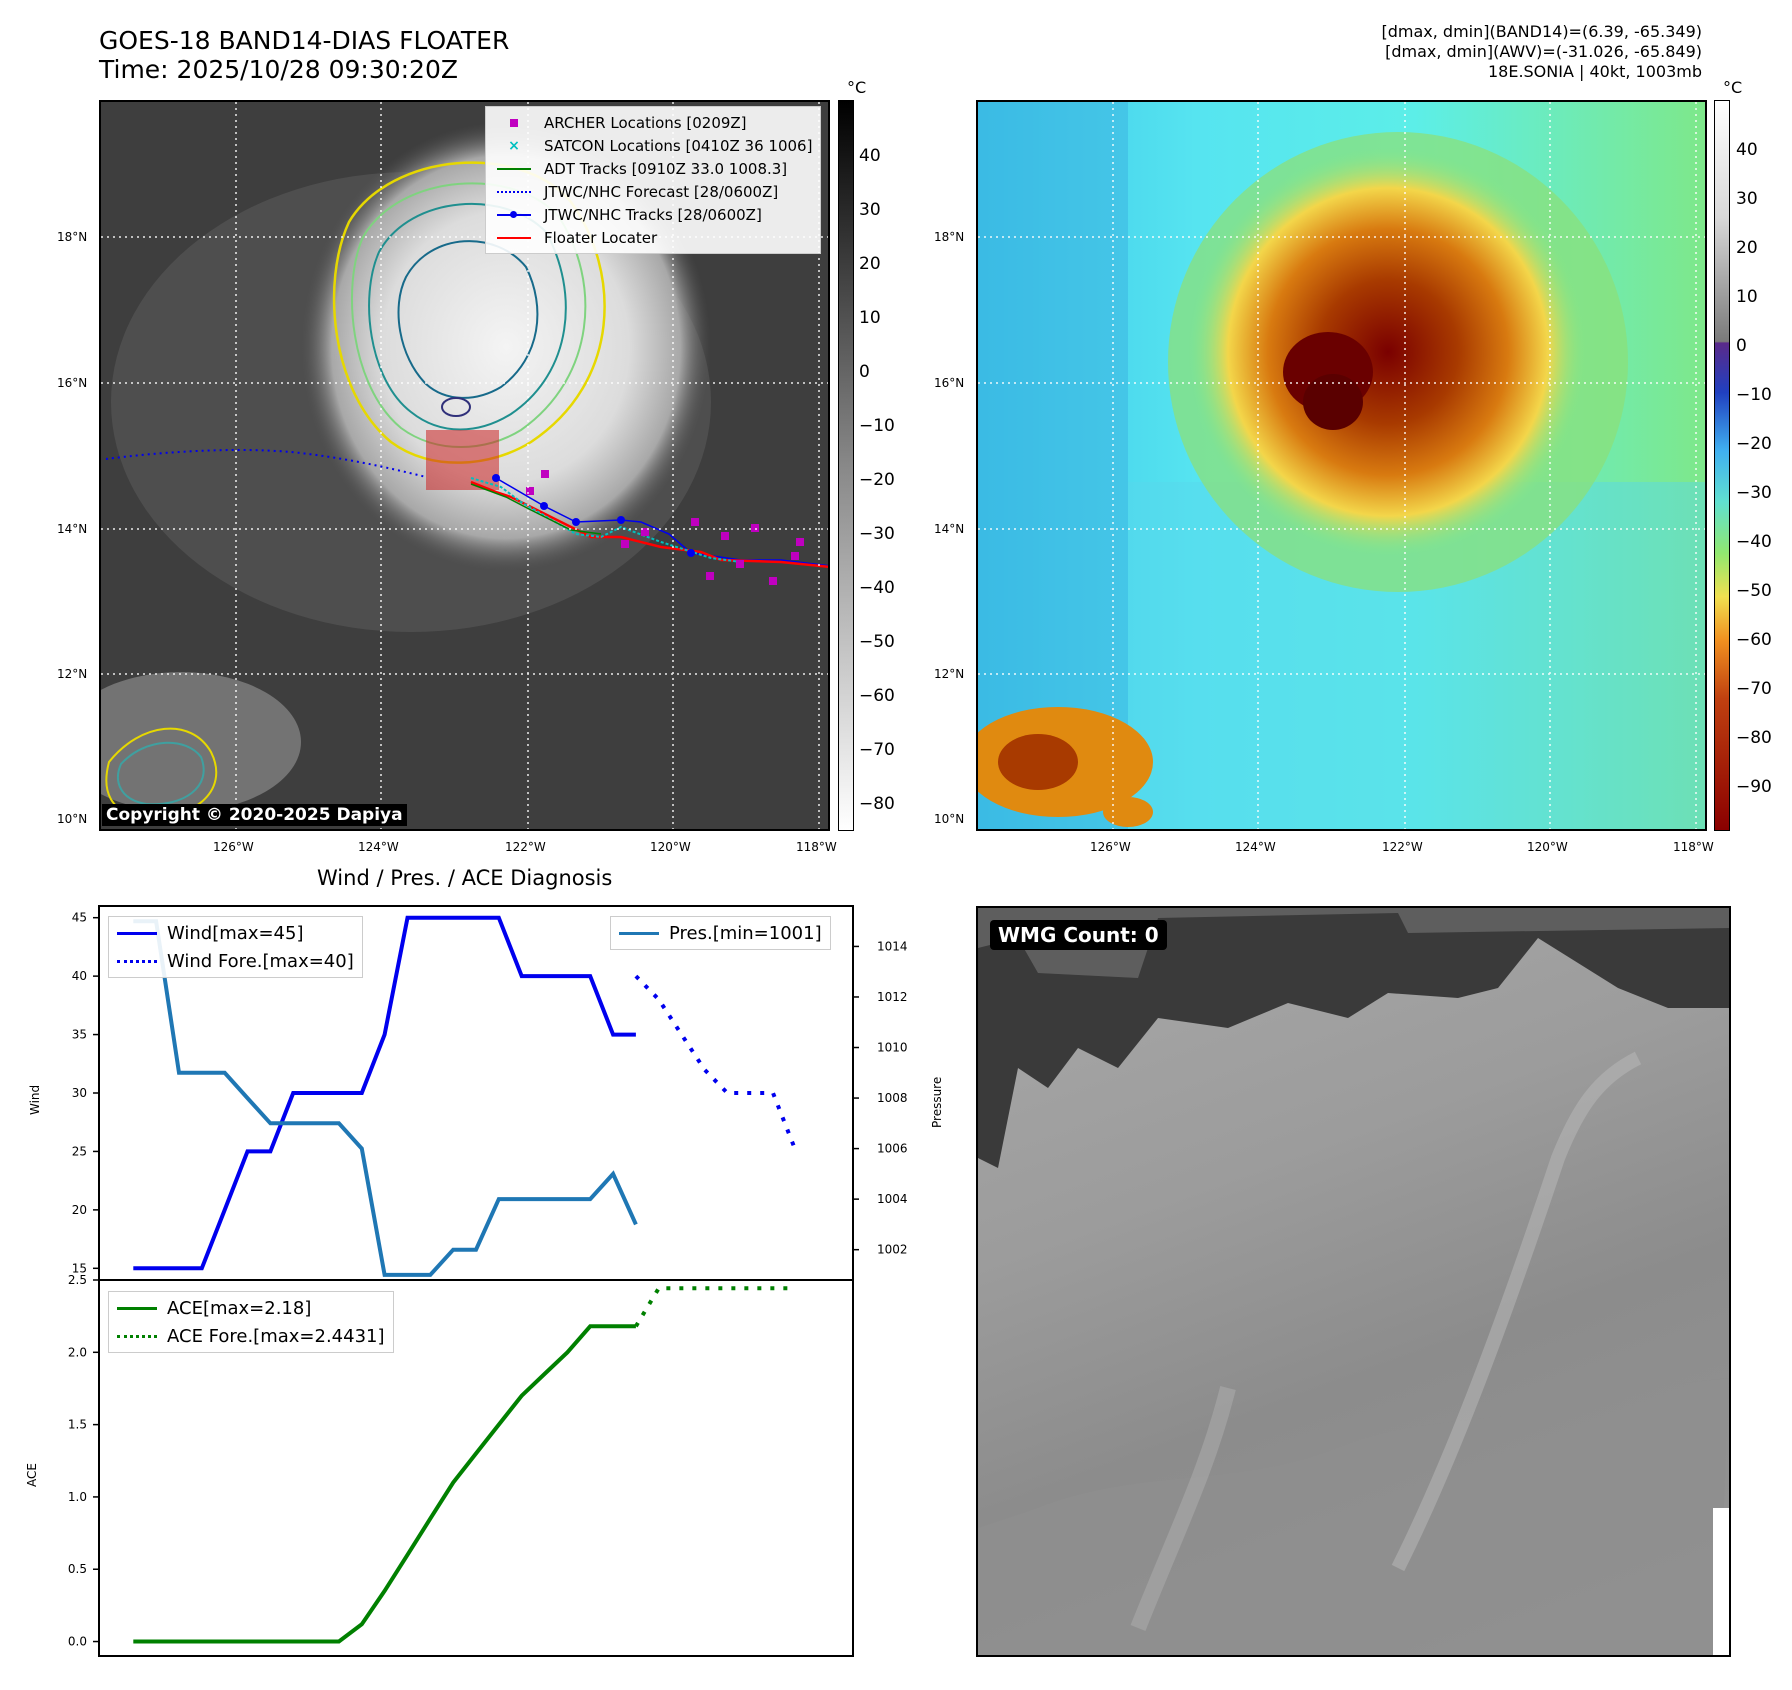  Describe the element at coordinates (653, 168) in the screenshot. I see `legend-adt: ADT Tracks [0910Z 33.0 1008.3]` at that location.